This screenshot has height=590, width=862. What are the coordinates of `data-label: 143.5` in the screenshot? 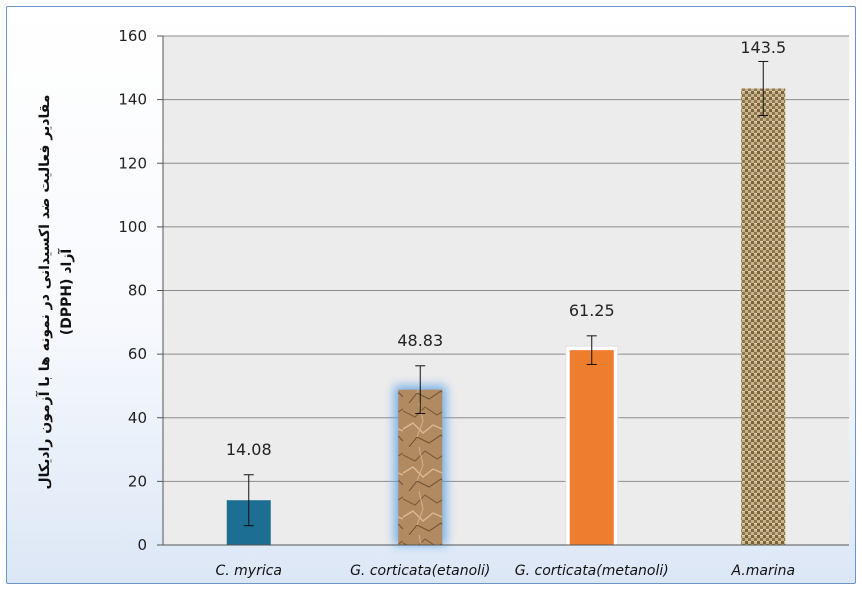 It's located at (763, 47).